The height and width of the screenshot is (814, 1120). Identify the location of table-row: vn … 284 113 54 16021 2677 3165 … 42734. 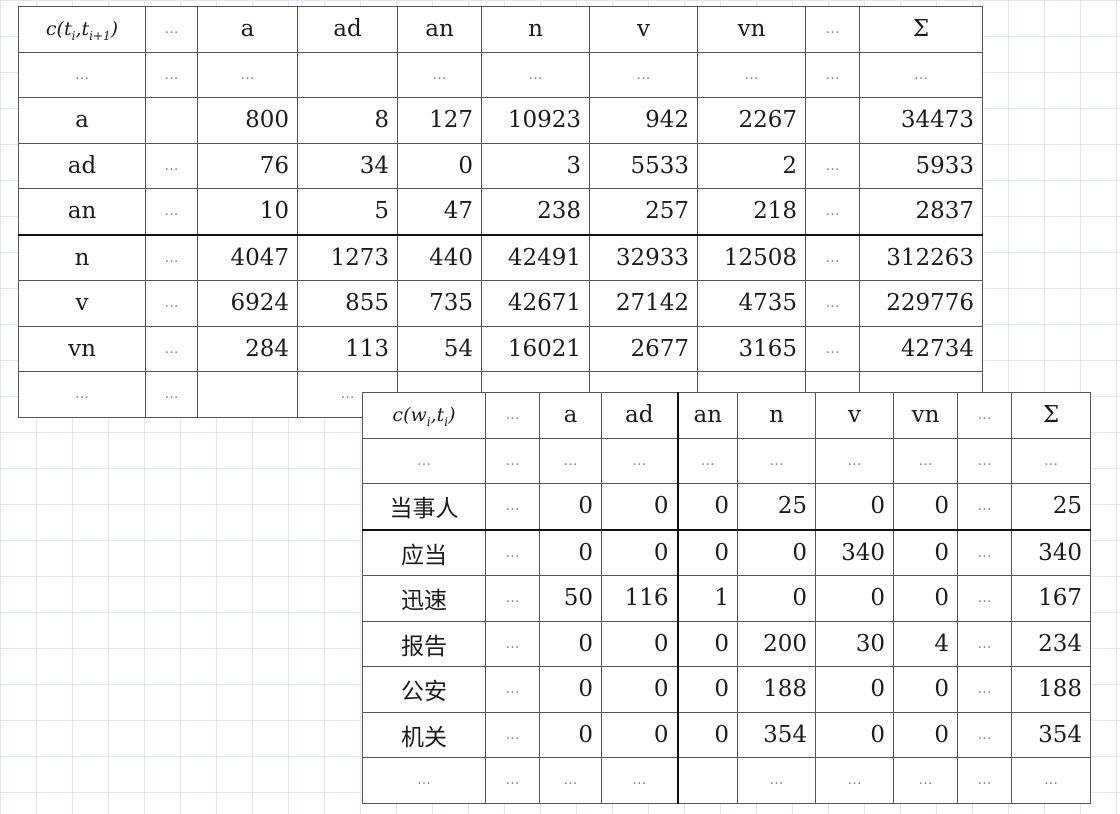
(500, 348).